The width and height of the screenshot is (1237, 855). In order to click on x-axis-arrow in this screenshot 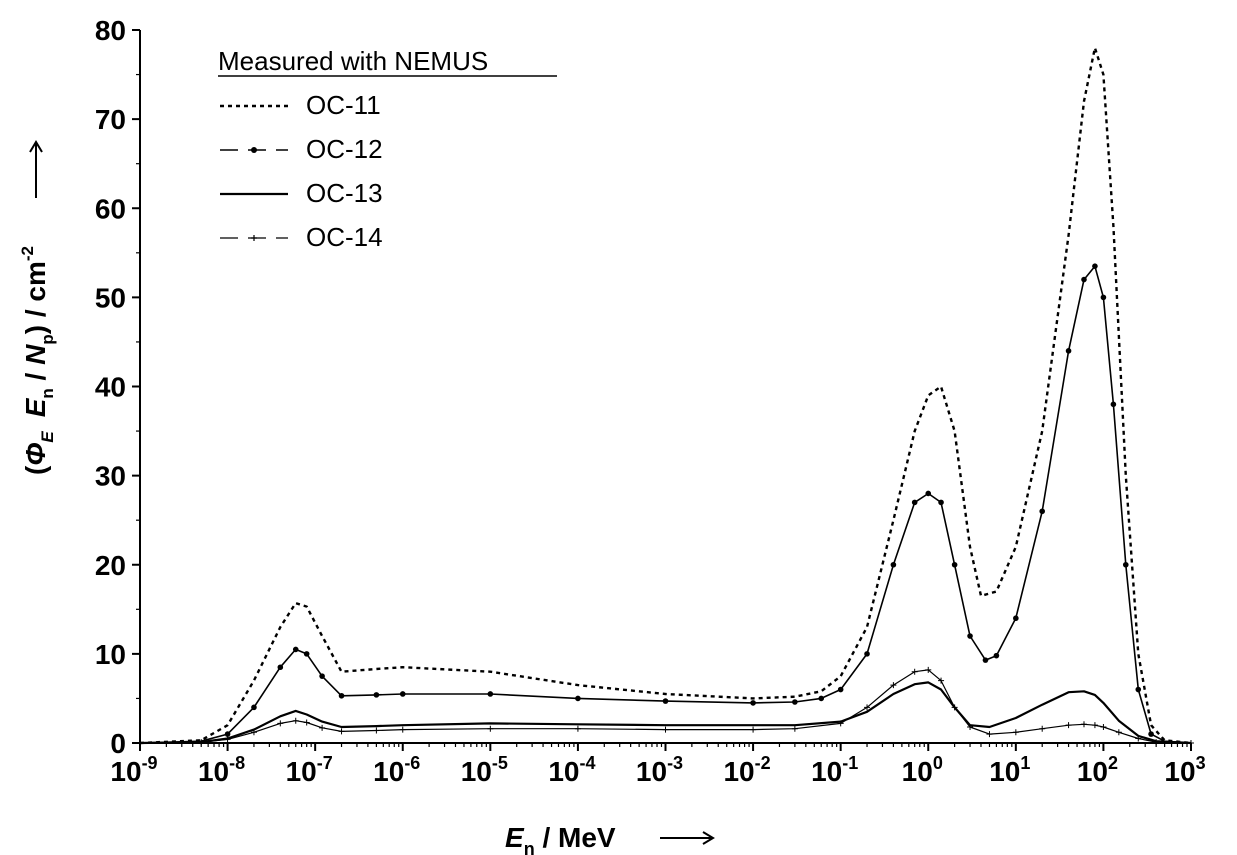, I will do `click(687, 838)`.